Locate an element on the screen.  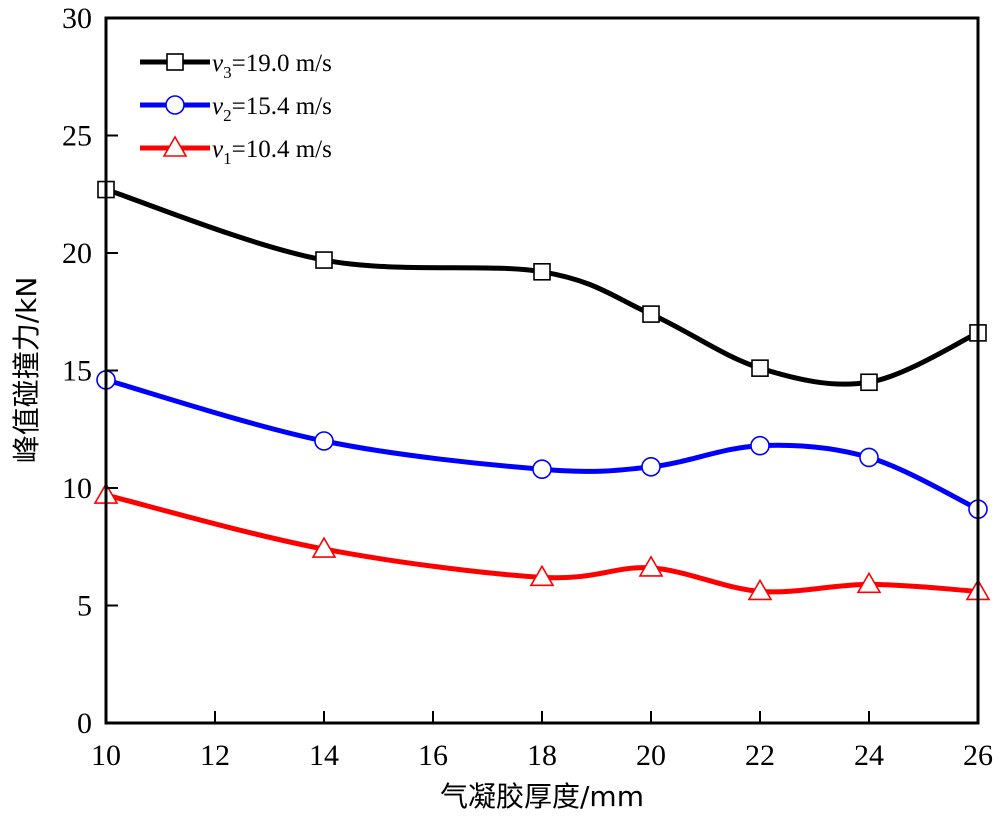
legend-label: v2=15.4 m/s is located at coordinates (272, 109).